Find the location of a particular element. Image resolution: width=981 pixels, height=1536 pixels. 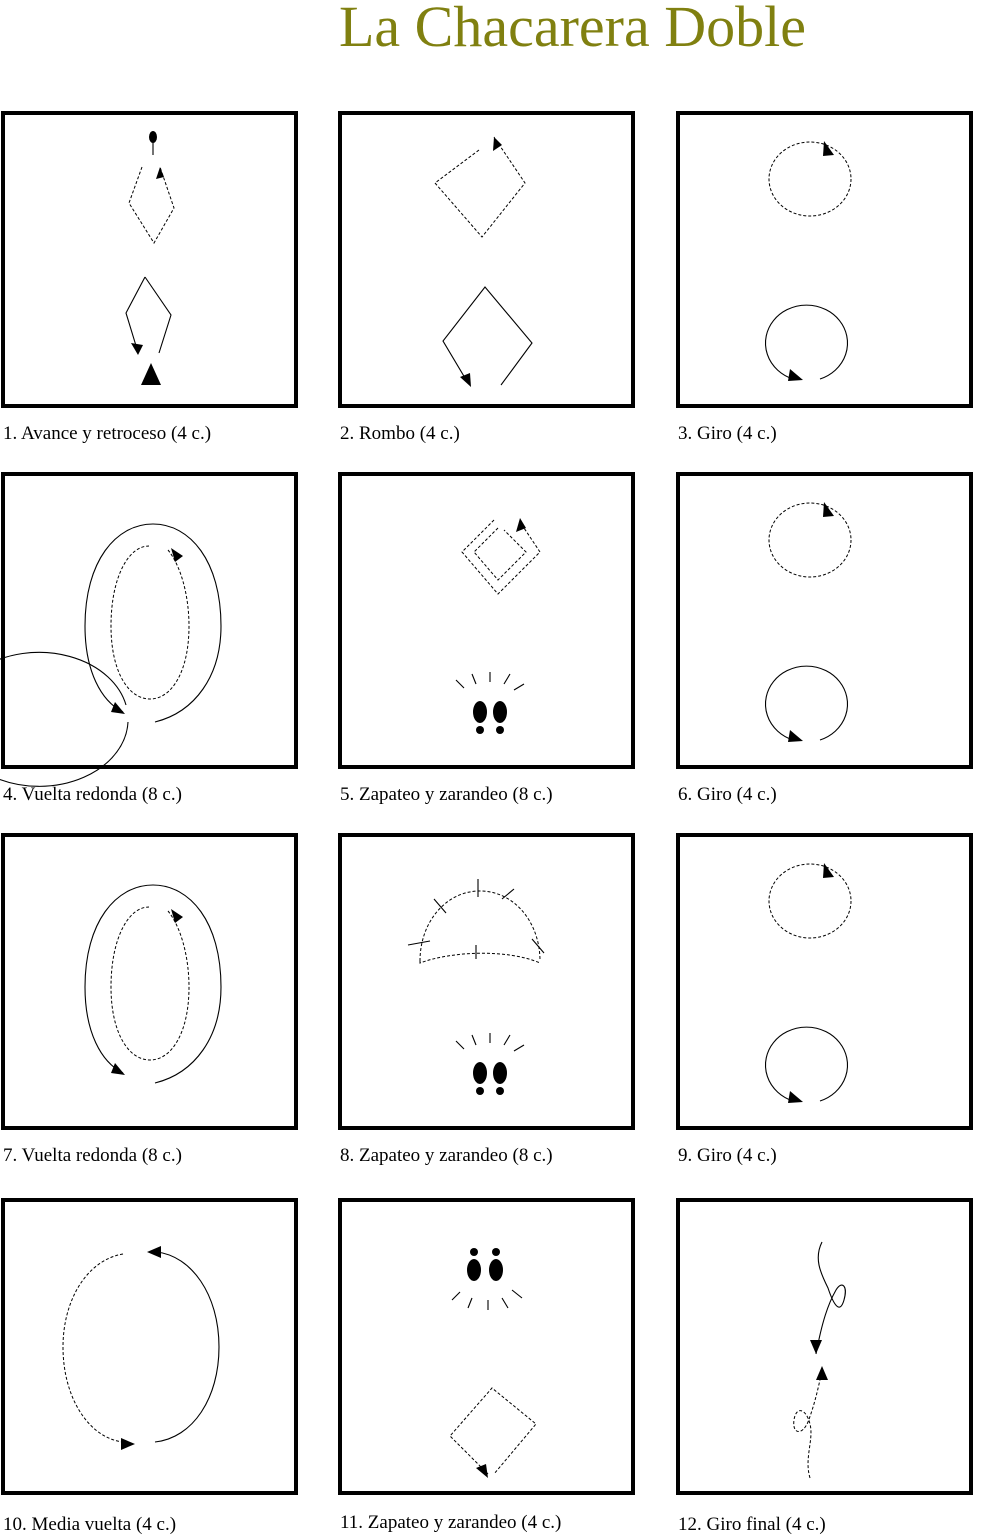

dancer-marker-top is located at coordinates (153, 137).